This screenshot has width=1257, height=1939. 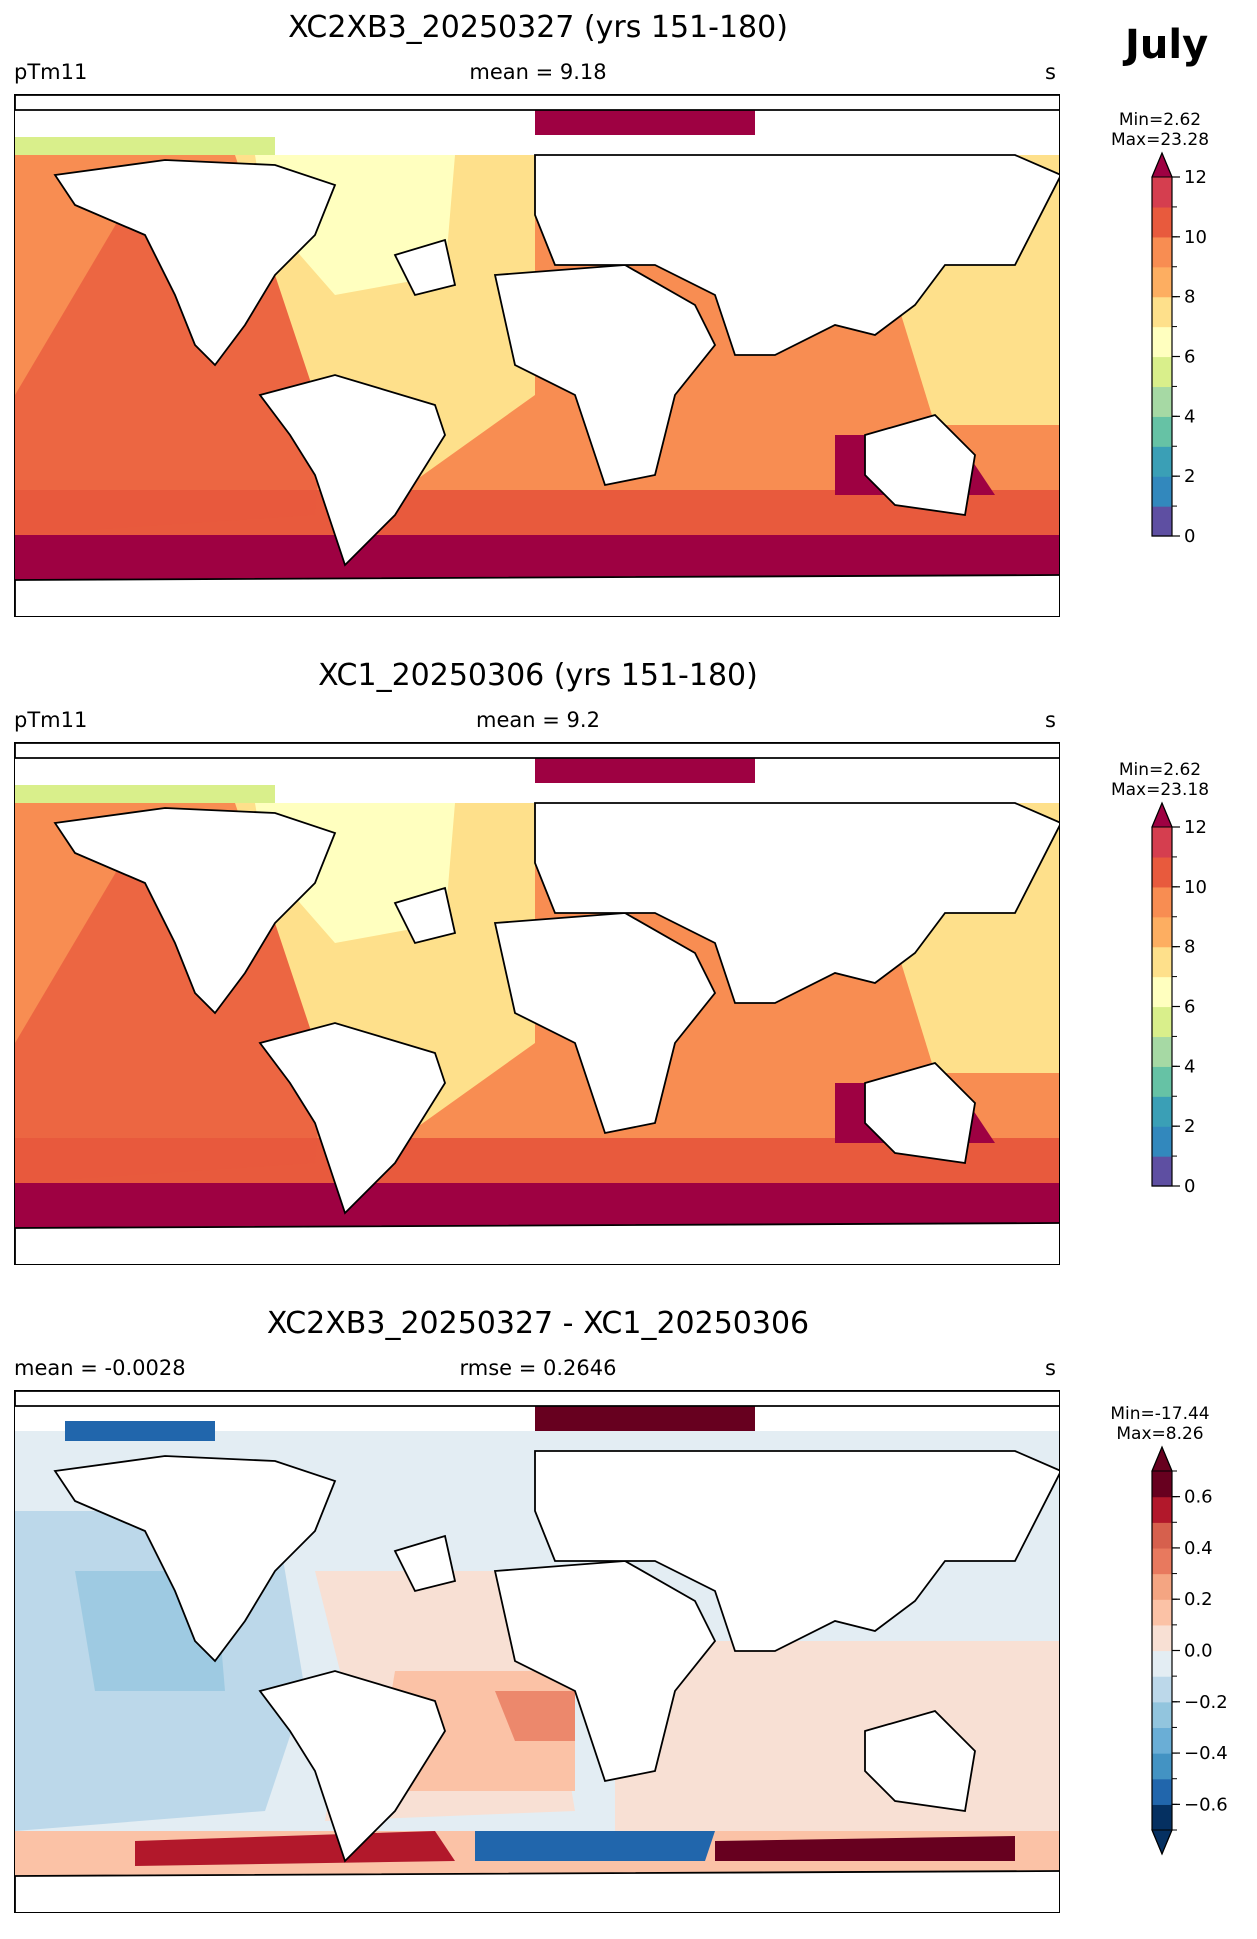 What do you see at coordinates (645, 1416) in the screenshot?
I see `barents-extreme-positive` at bounding box center [645, 1416].